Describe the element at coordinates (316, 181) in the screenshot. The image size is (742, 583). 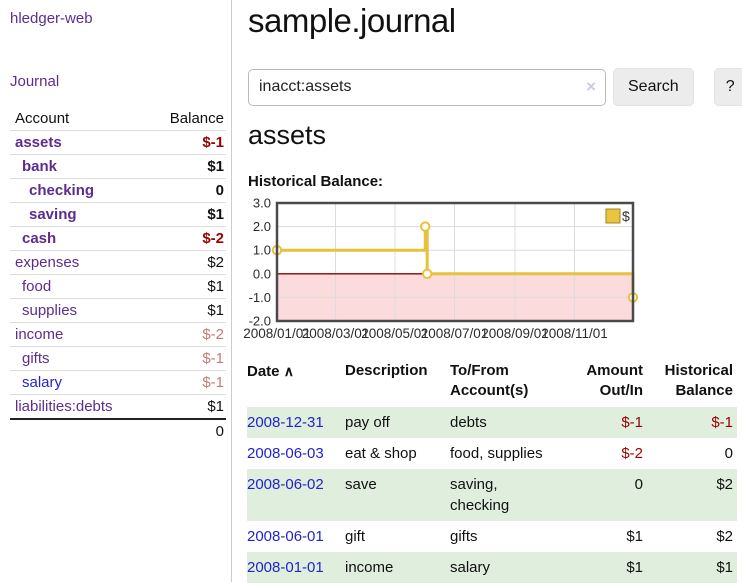
I see `chart-title: Historical Balance:` at that location.